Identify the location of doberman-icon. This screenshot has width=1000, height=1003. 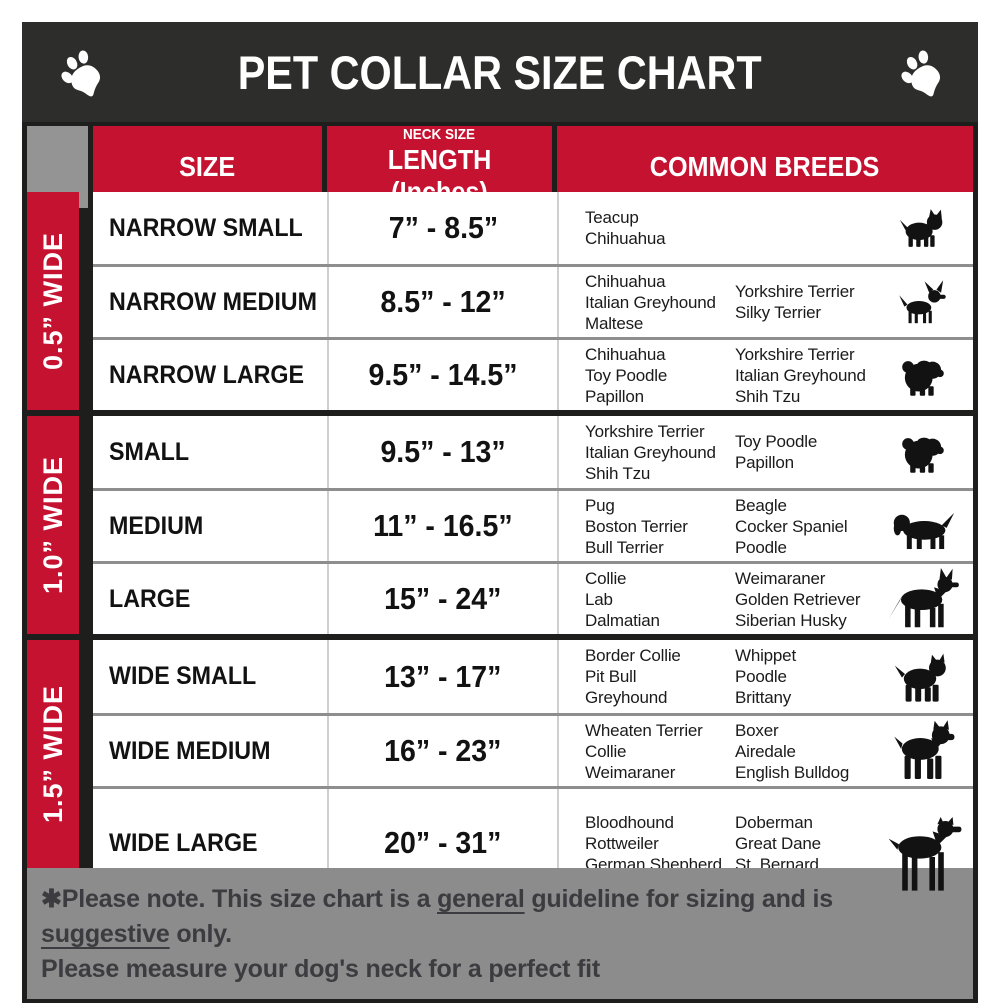
(923, 857).